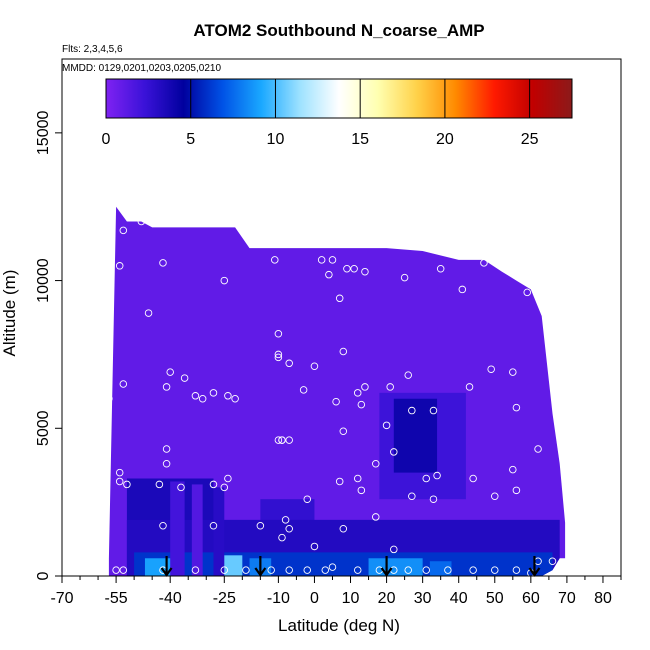 This screenshot has height=650, width=650. Describe the element at coordinates (276, 139) in the screenshot. I see `colorbar-tick-label: 10` at that location.